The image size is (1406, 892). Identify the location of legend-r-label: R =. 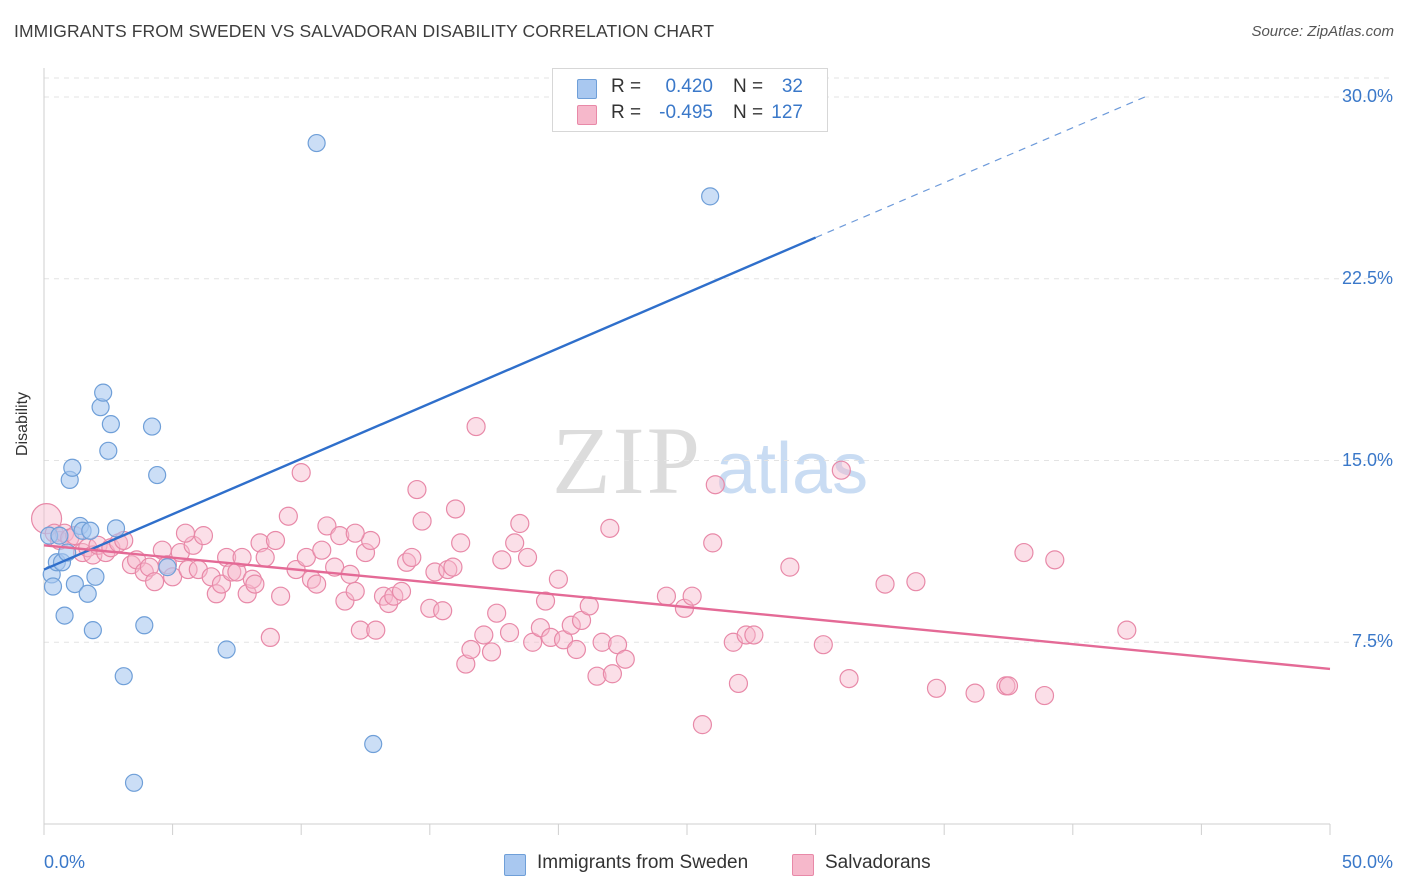
(626, 86).